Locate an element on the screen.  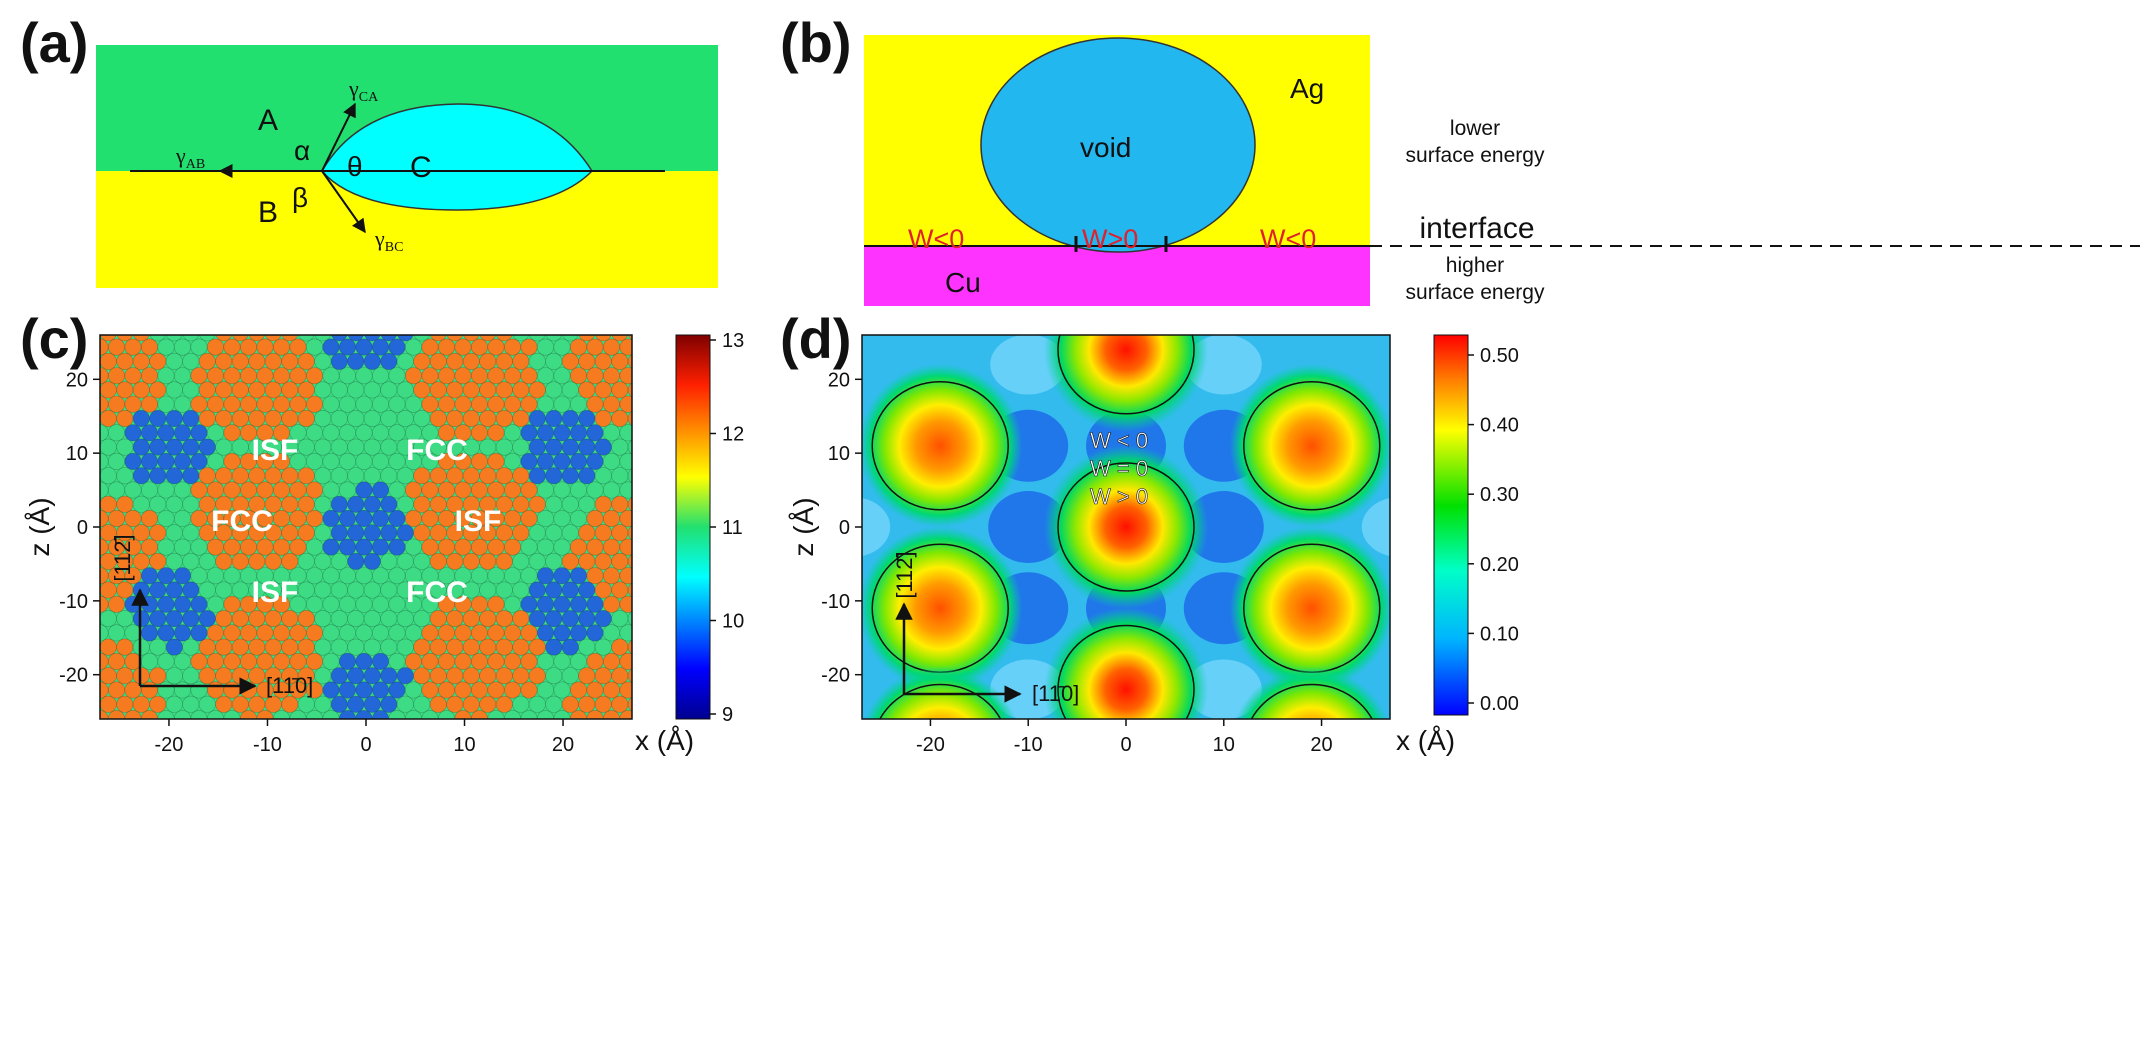
colorbar-tick-label: 12 is located at coordinates (733, 435).